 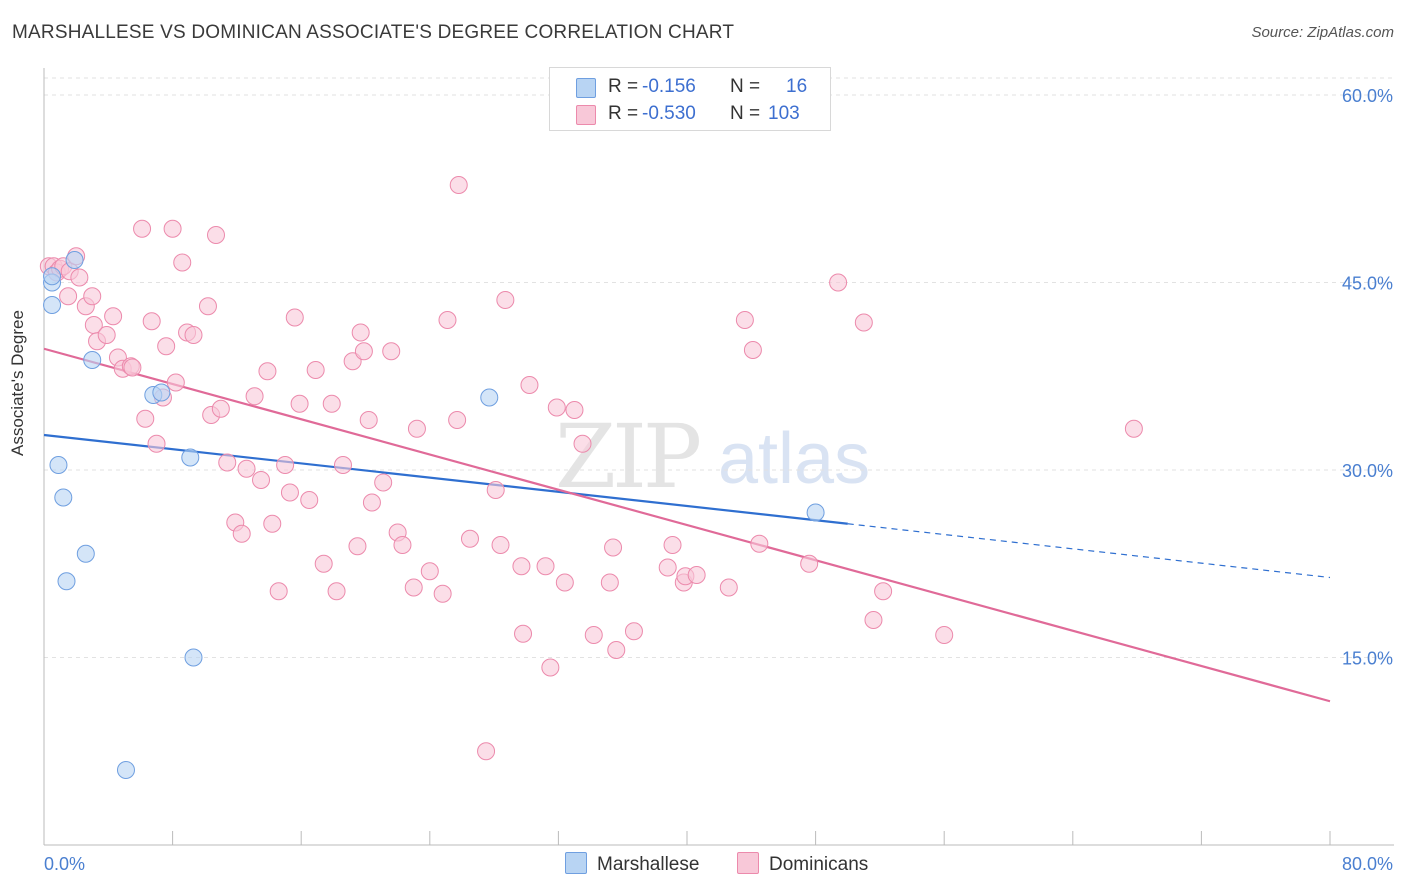 I want to click on legend-row-dominicans: R = -0.530 N = 103, so click(x=690, y=114).